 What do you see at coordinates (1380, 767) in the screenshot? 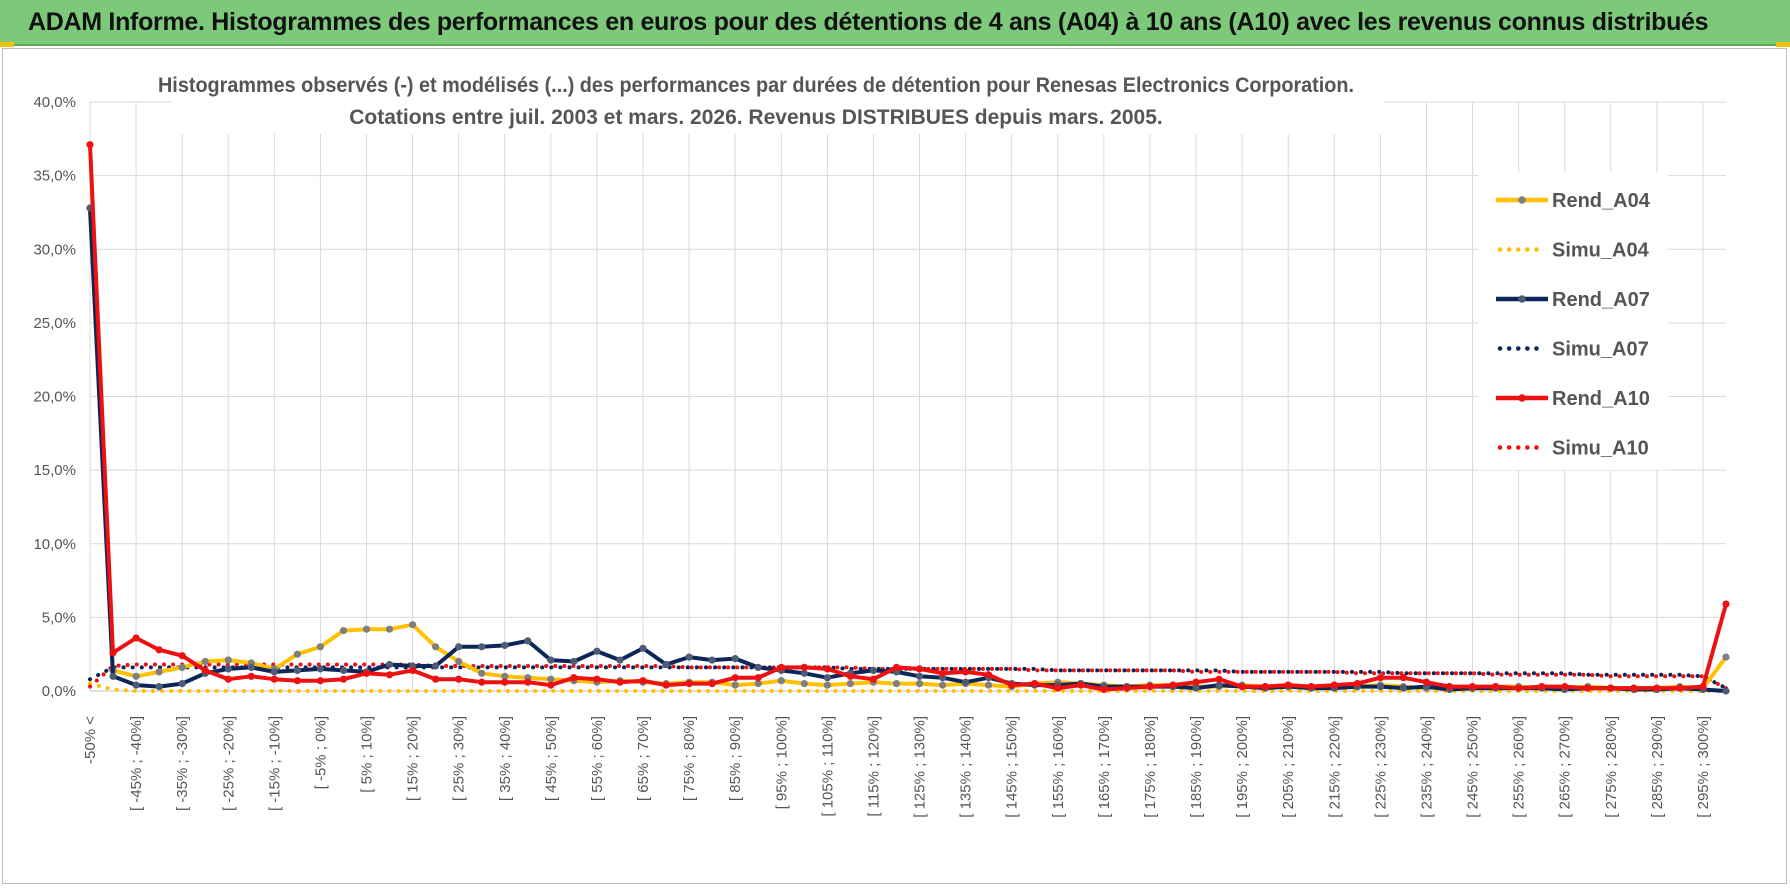
I see `x-tick-label: [ 225% ; 230%]` at bounding box center [1380, 767].